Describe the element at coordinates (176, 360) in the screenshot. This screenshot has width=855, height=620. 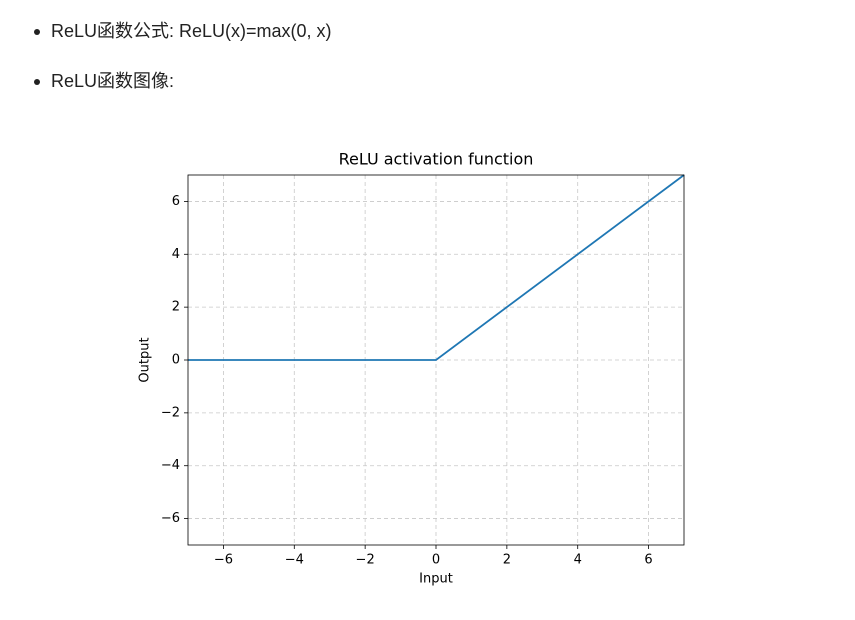
I see `y-tick-label: 0` at that location.